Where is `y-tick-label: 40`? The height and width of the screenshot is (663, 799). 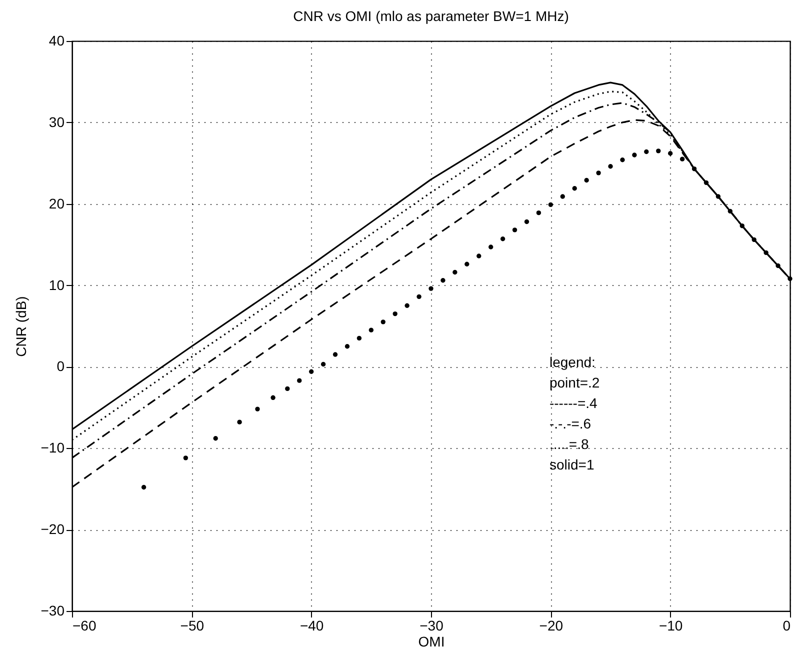
y-tick-label: 40 is located at coordinates (56, 40).